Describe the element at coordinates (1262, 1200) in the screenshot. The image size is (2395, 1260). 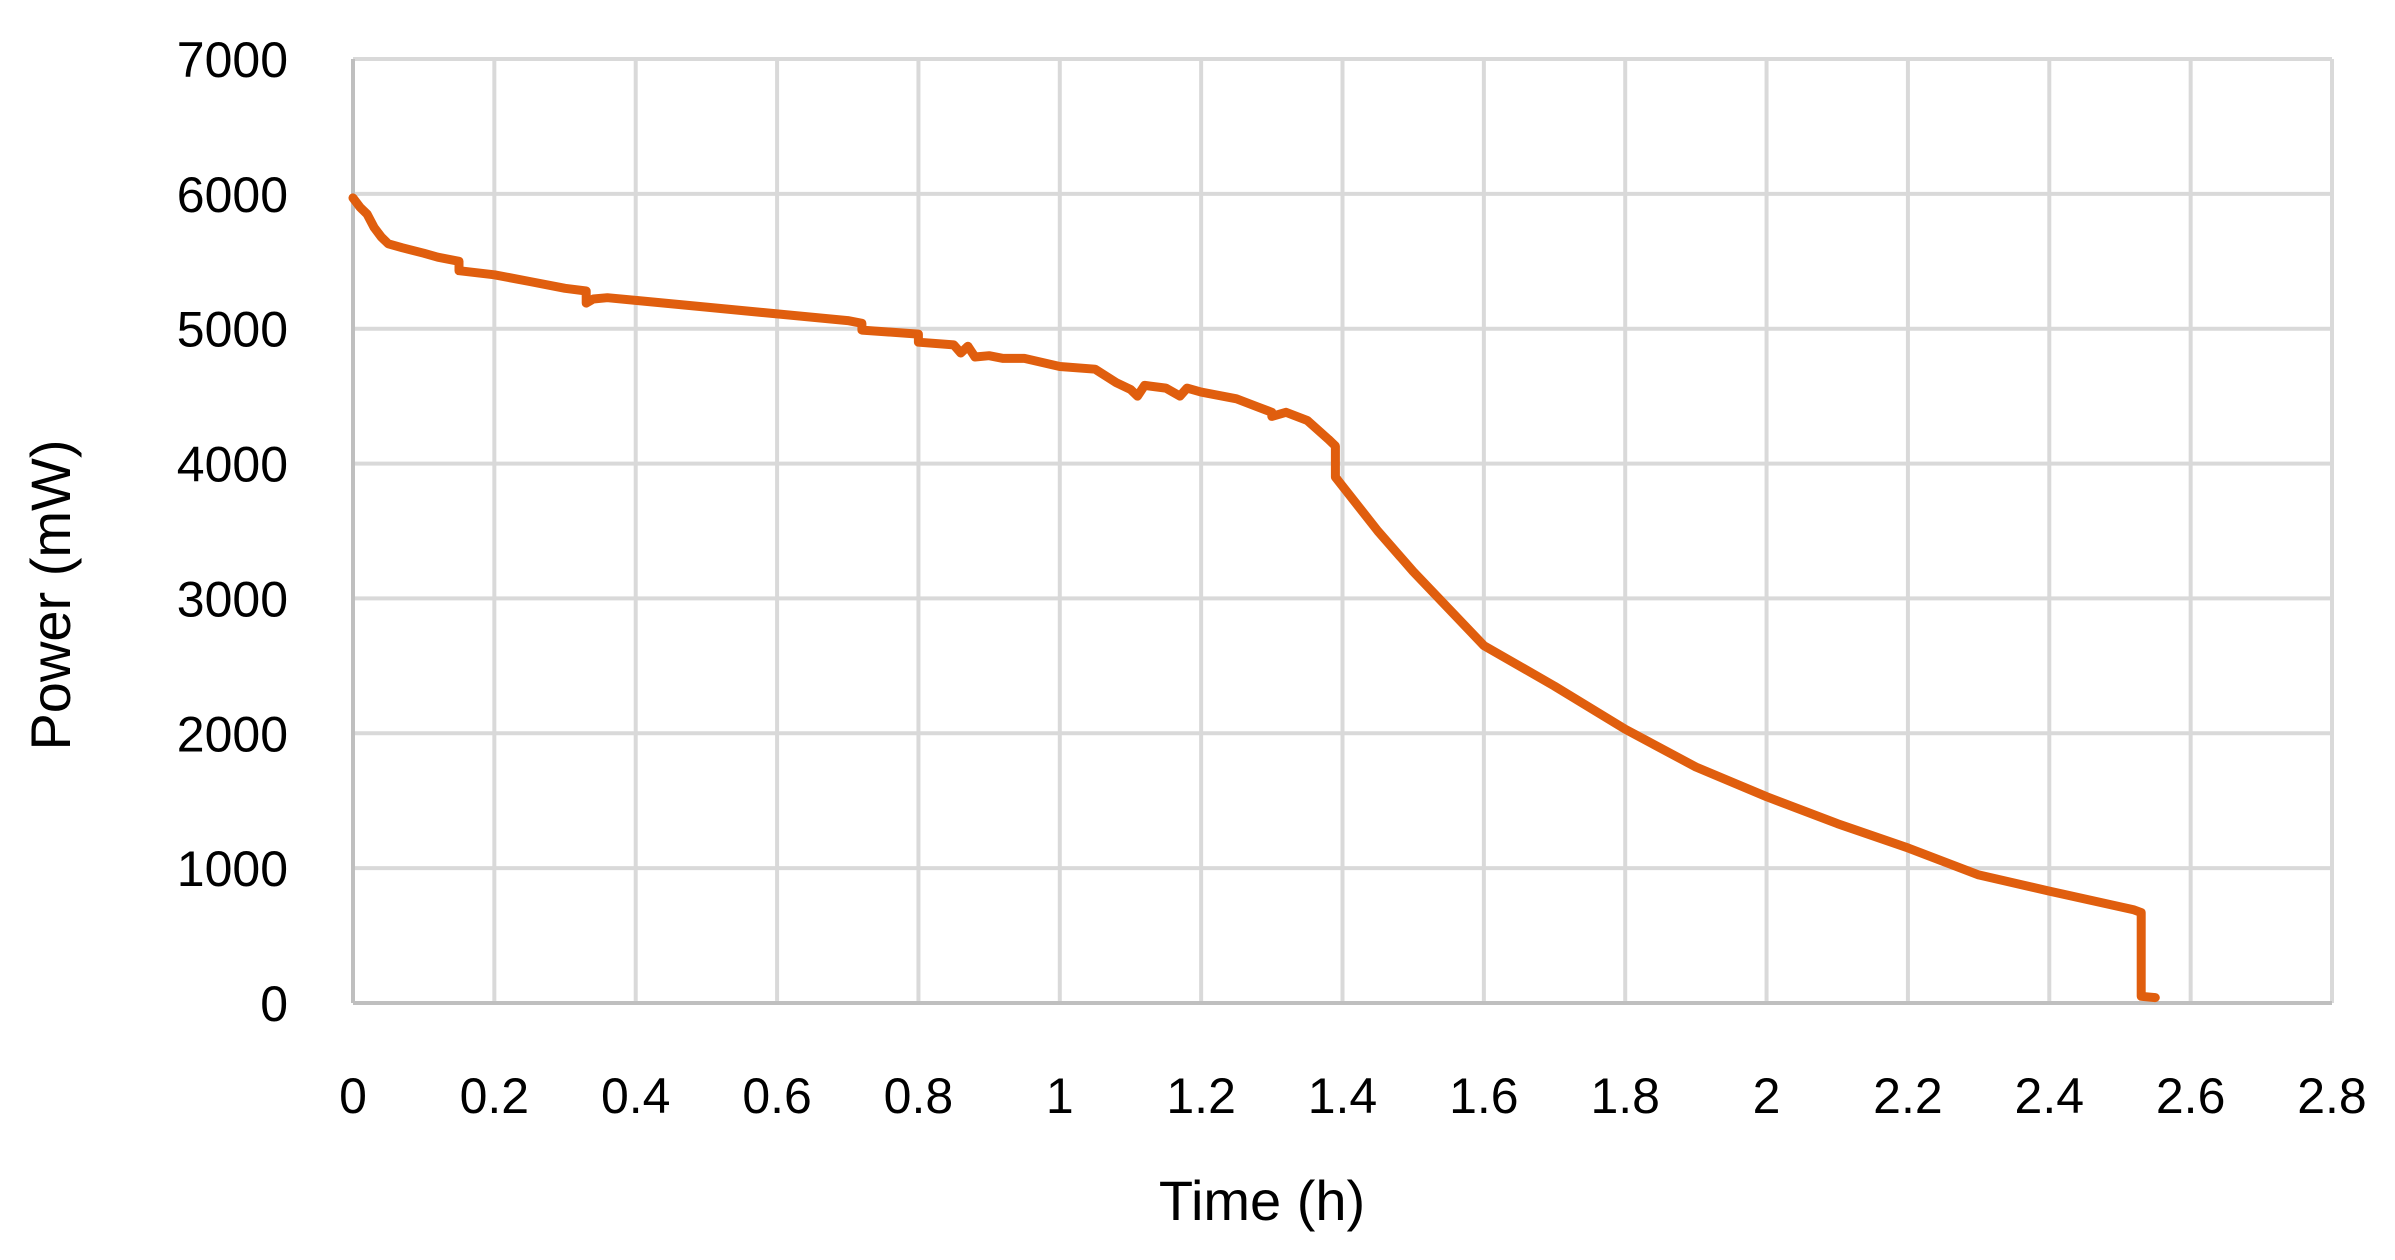
I see `x-axis-title: Time (h)` at that location.